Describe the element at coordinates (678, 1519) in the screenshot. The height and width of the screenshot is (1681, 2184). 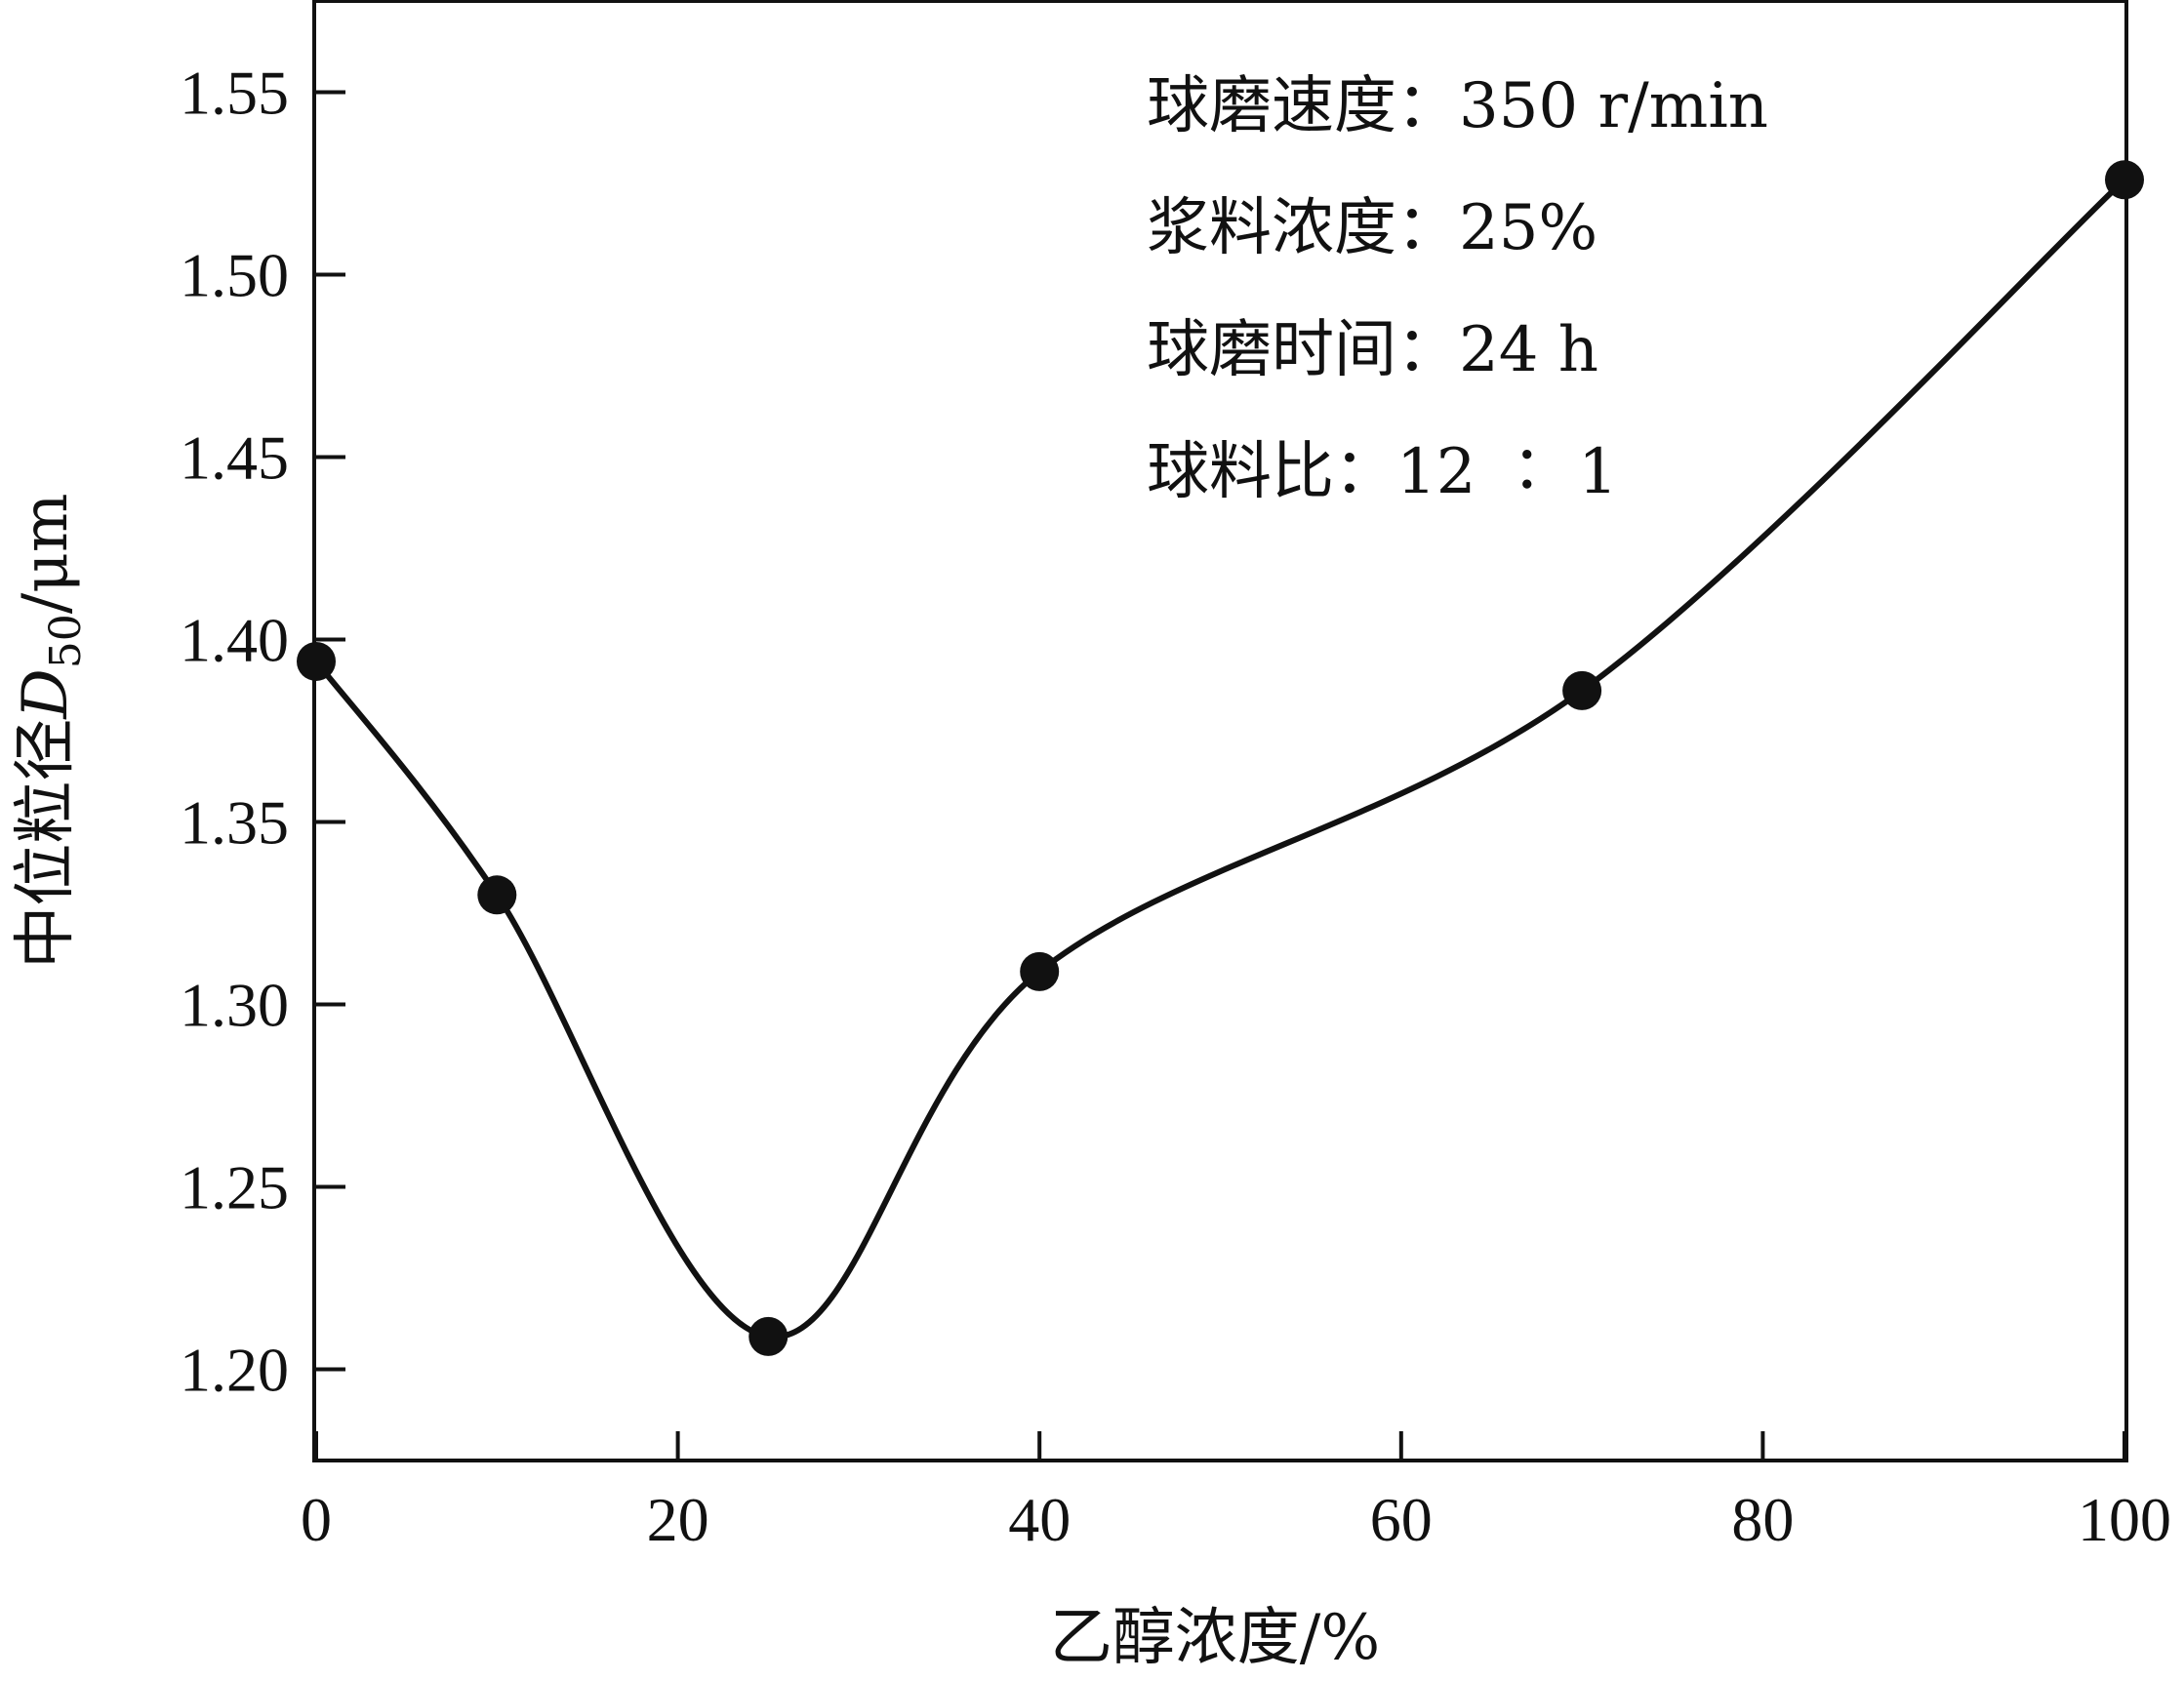
I see `x-tick-label: 20` at that location.